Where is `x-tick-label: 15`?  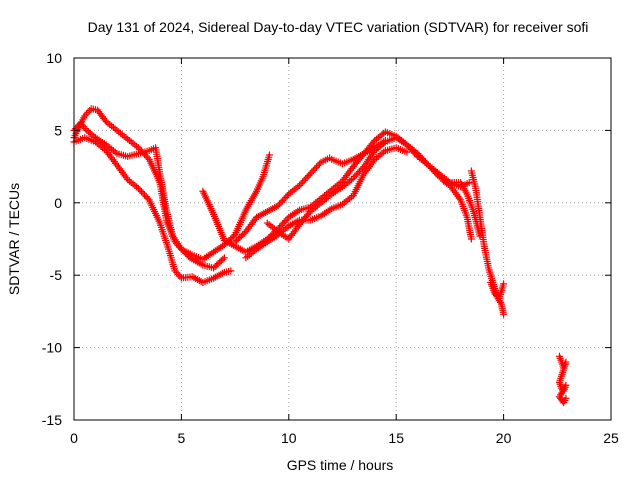
x-tick-label: 15 is located at coordinates (396, 438).